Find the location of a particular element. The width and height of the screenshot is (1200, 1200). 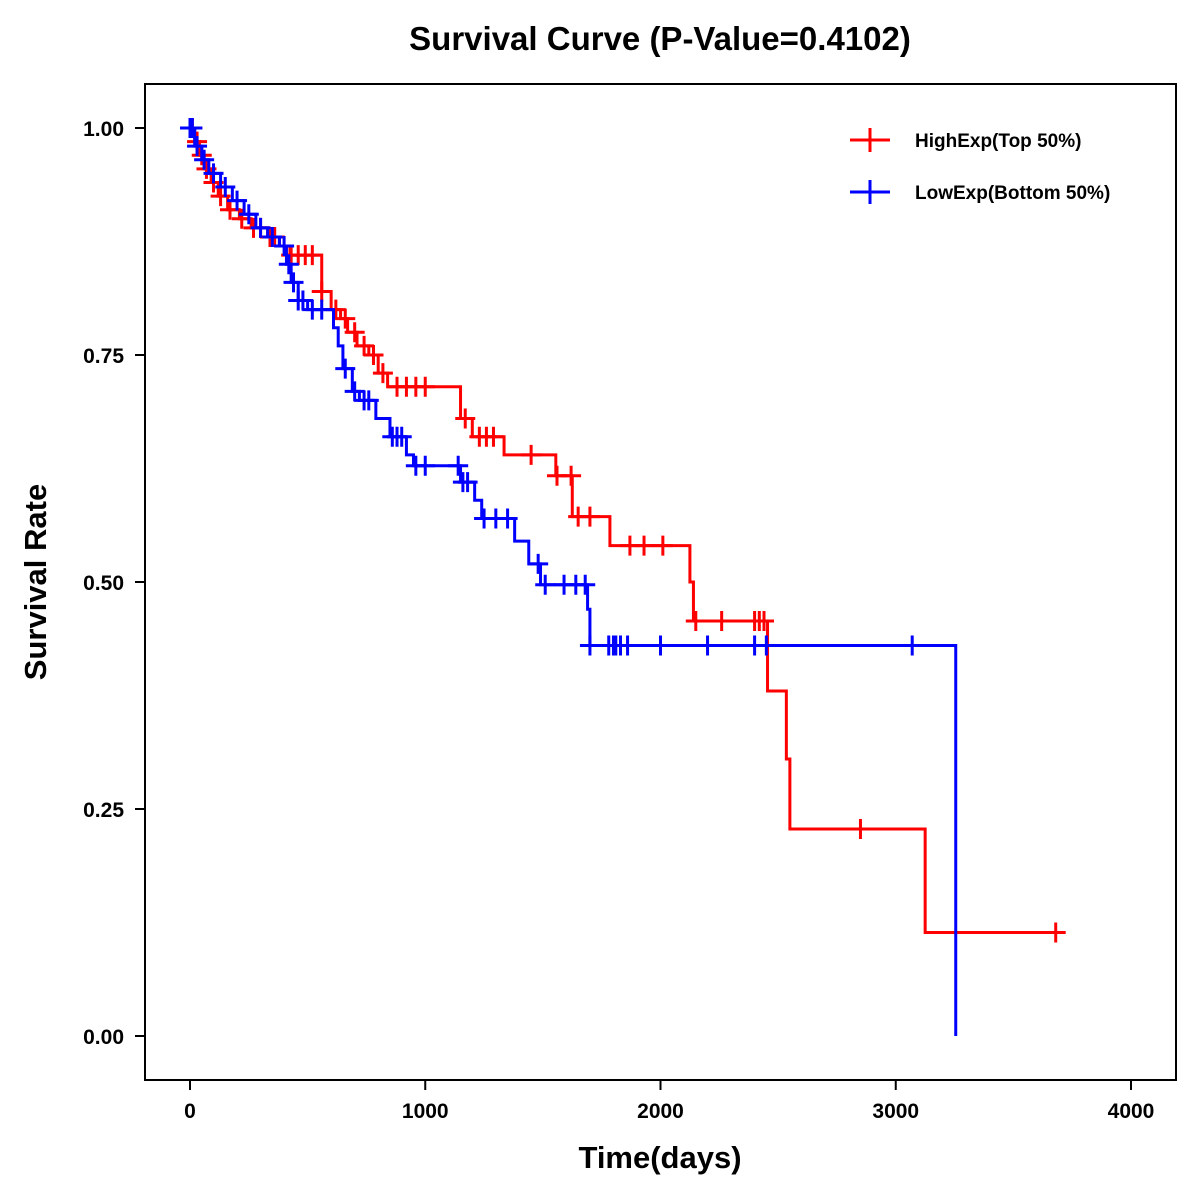

x-tick-label: 2000 is located at coordinates (660, 1111).